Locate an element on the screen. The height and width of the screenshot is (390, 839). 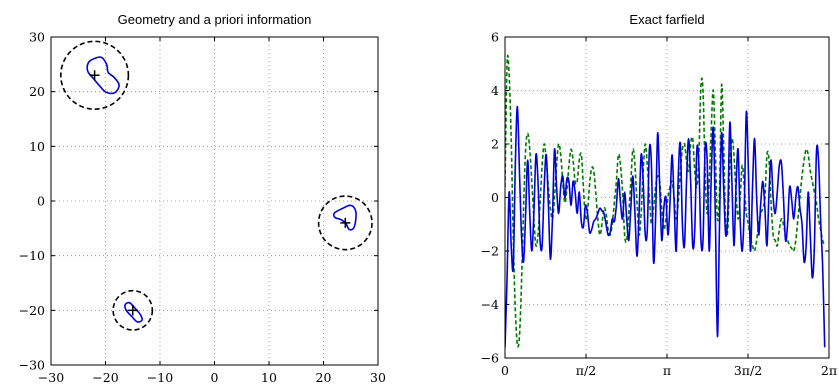
farfield-ytick-label: −4 is located at coordinates (490, 304).